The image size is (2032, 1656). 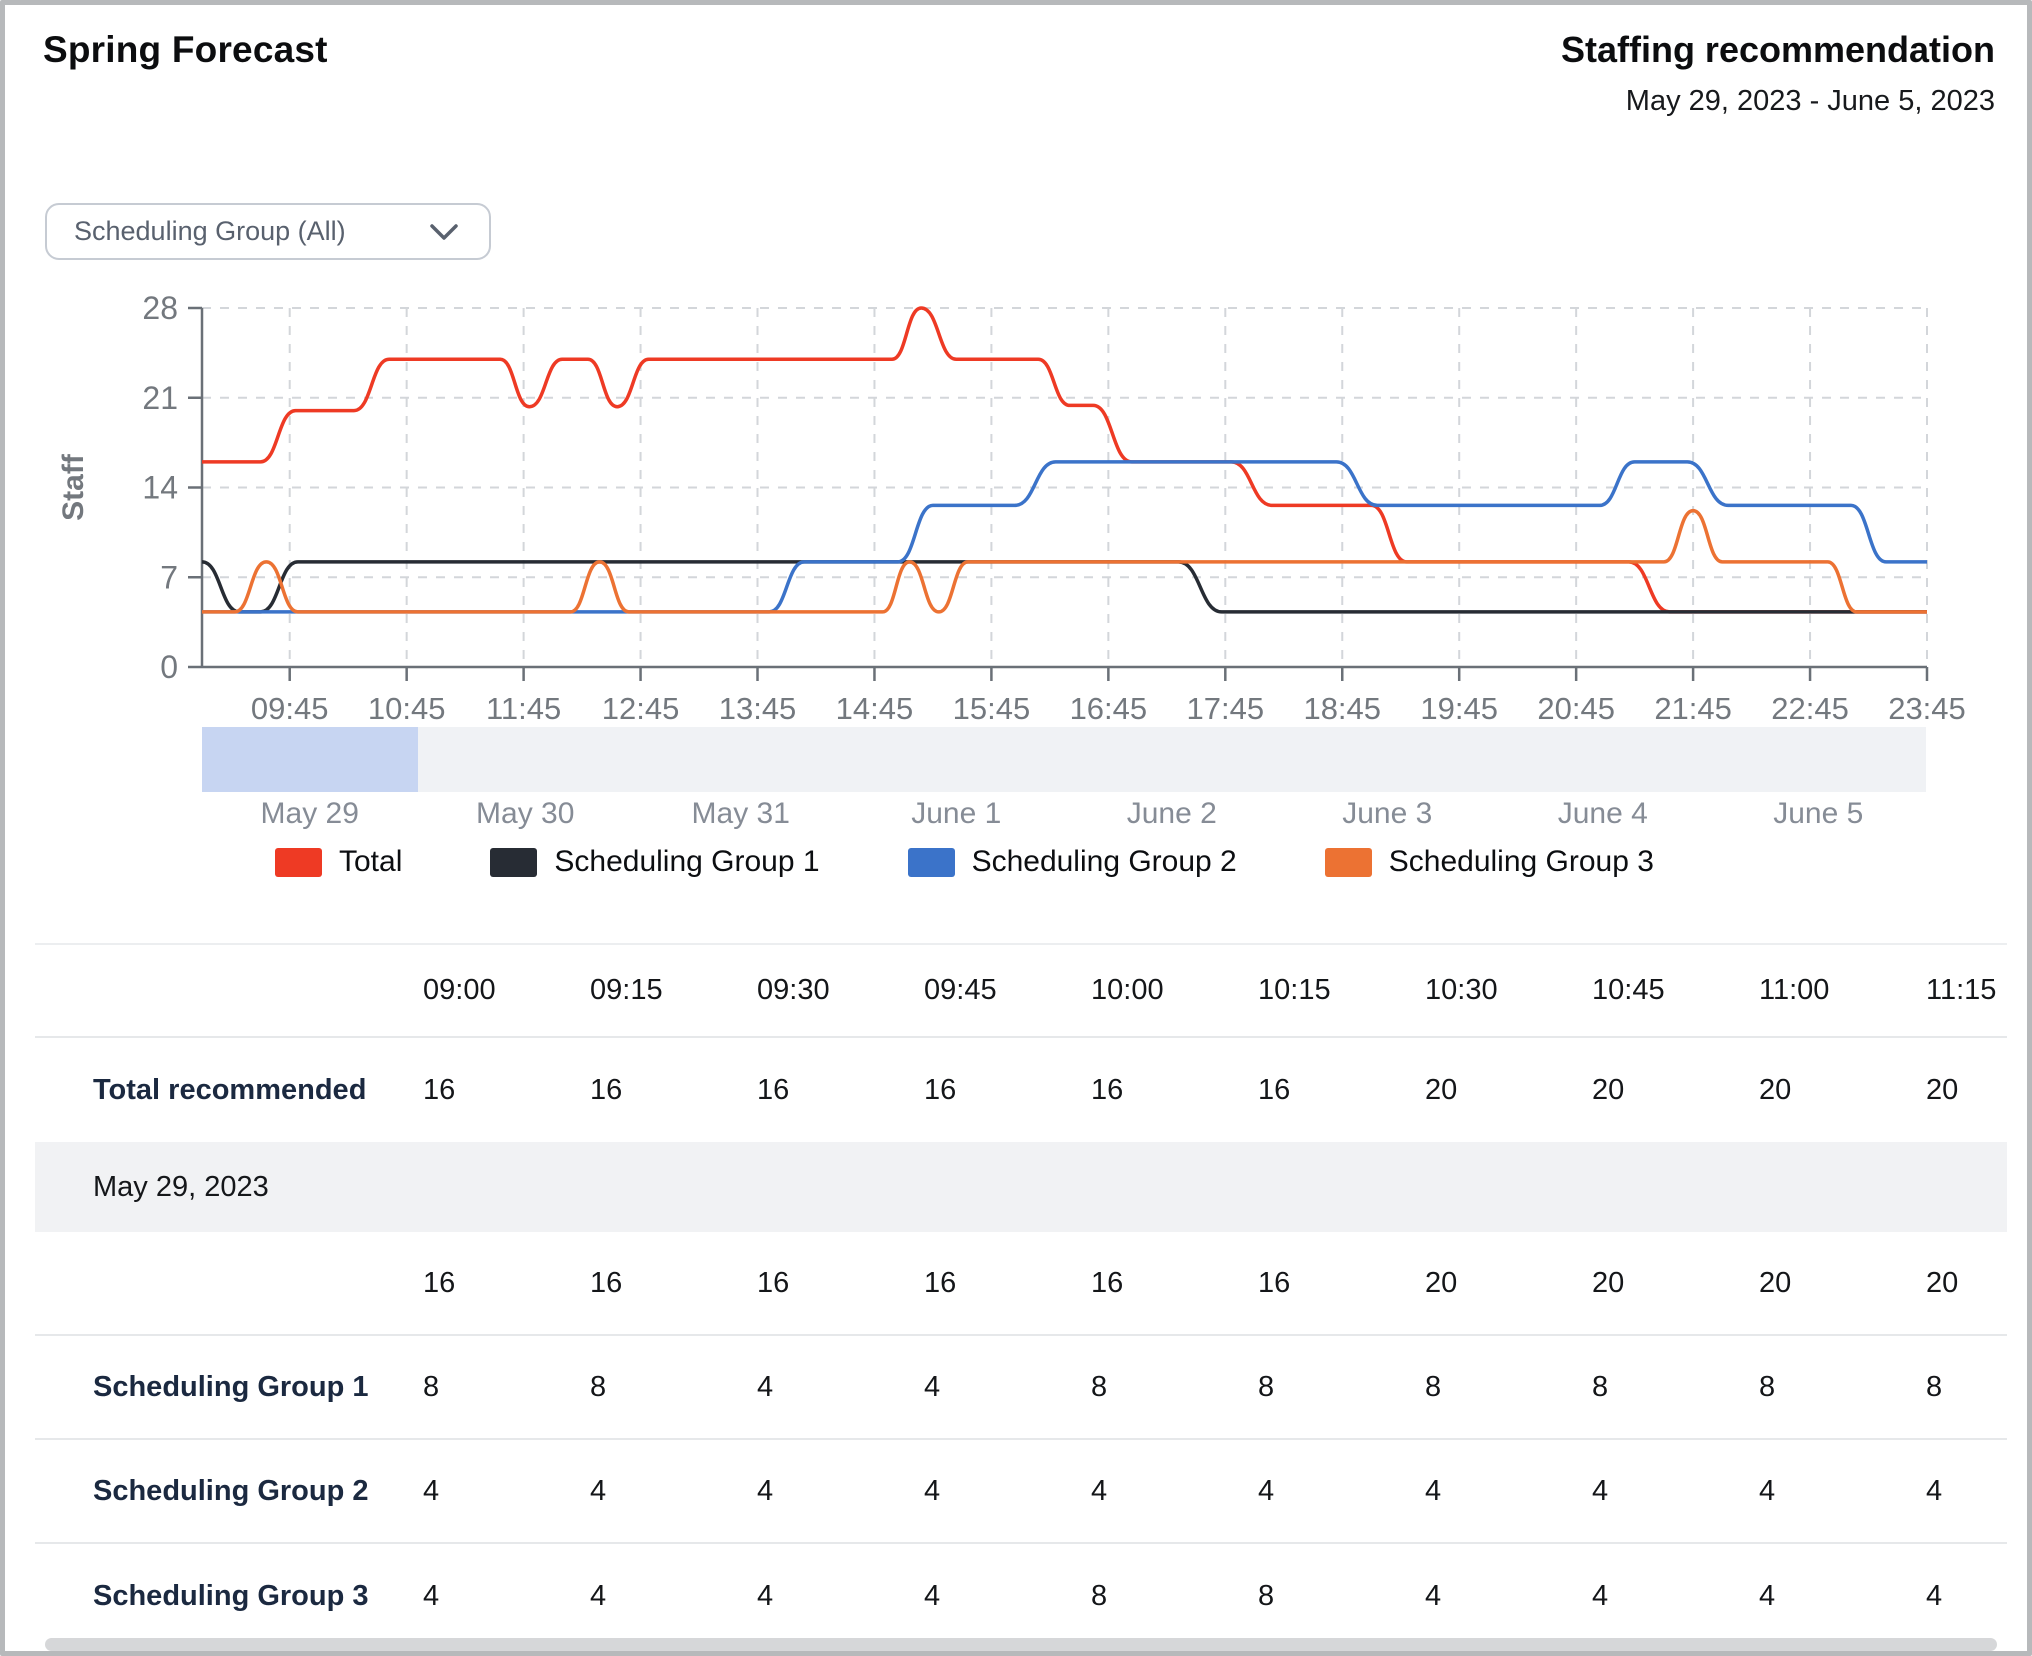 What do you see at coordinates (371, 861) in the screenshot?
I see `legend-label: Total` at bounding box center [371, 861].